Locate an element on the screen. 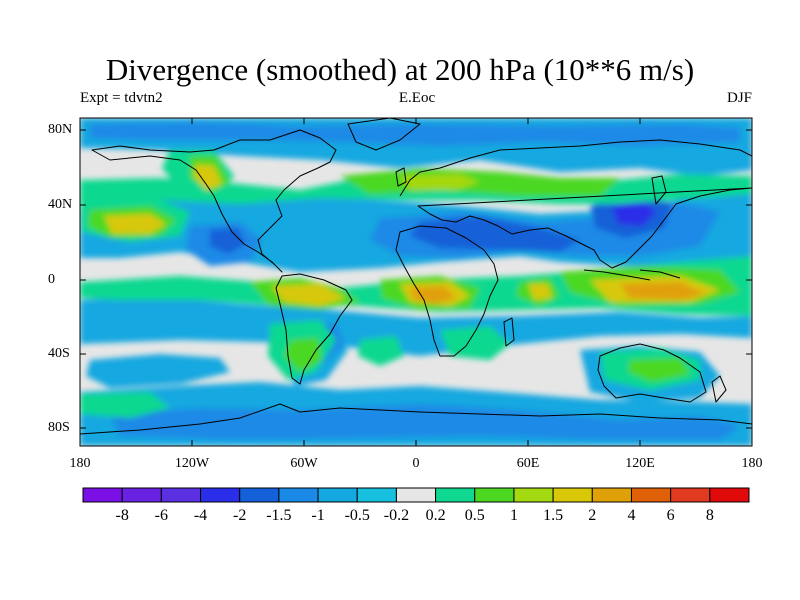 Image resolution: width=800 pixels, height=600 pixels. experiment-label: Expt = tdvtn2 is located at coordinates (121, 98).